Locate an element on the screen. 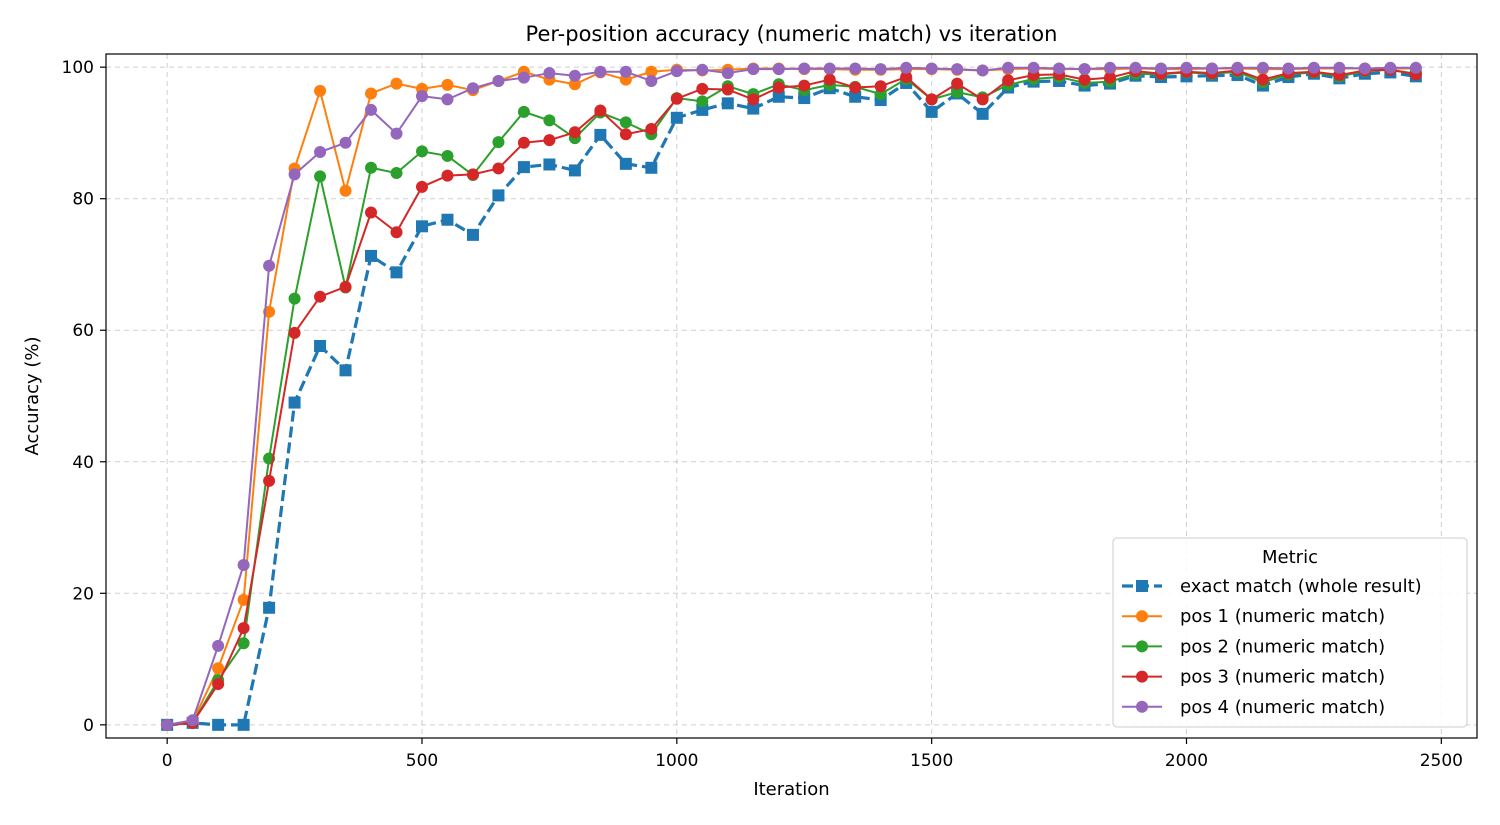 This screenshot has width=1500, height=825. x-tick-label: 1000 is located at coordinates (676, 761).